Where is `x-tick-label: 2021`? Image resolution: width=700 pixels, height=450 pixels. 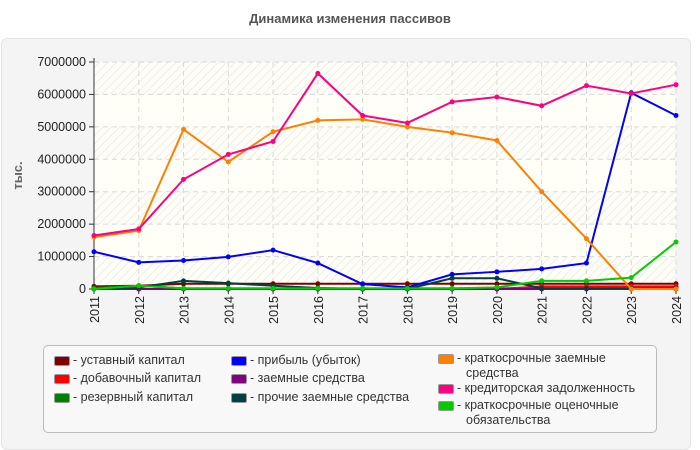 x-tick-label: 2021 is located at coordinates (543, 310).